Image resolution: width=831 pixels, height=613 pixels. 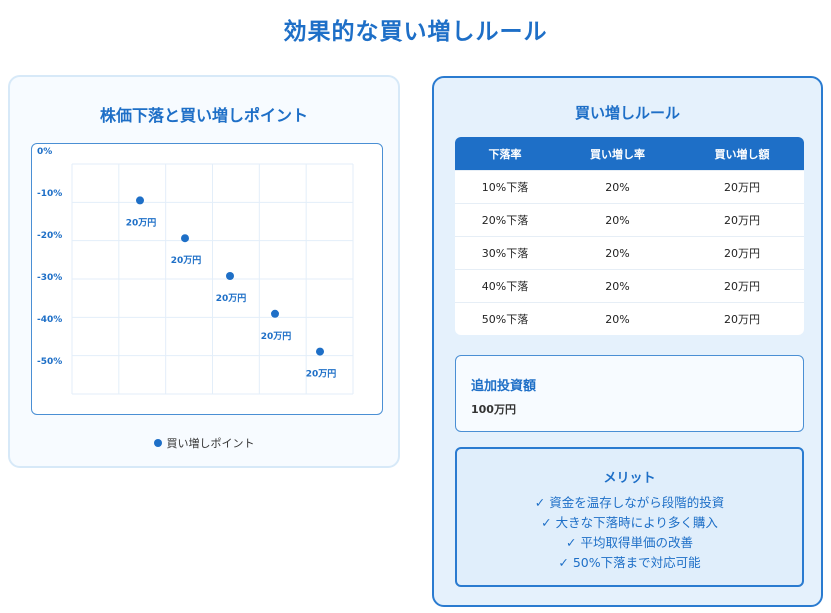 I want to click on table-row: 20%下落 20% 20万円, so click(x=629, y=220).